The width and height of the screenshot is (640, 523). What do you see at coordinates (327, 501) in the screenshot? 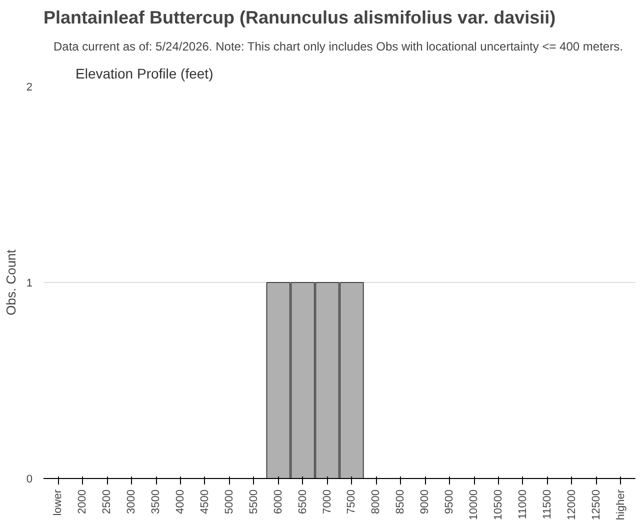
I see `x-tick-label: 7000` at bounding box center [327, 501].